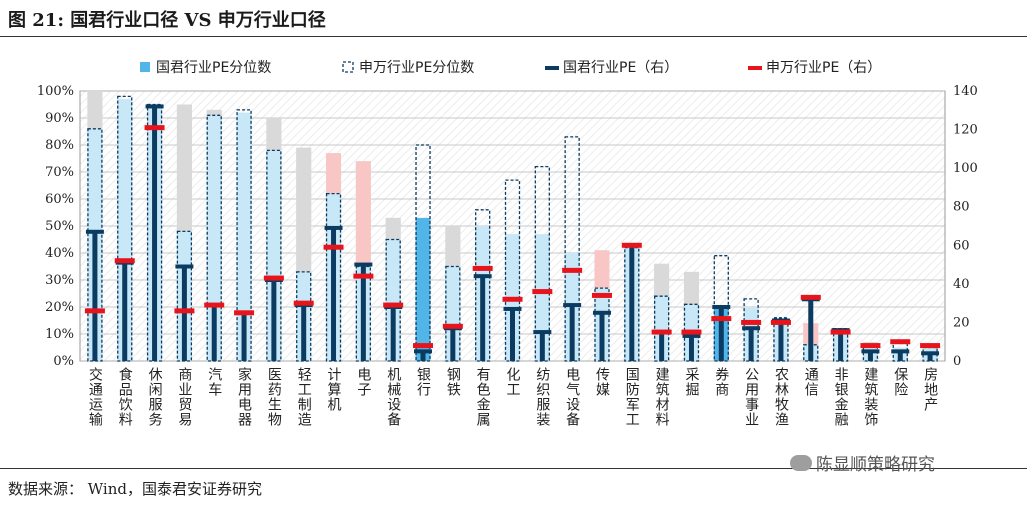  What do you see at coordinates (483, 397) in the screenshot?
I see `category-label: 有色金属` at bounding box center [483, 397].